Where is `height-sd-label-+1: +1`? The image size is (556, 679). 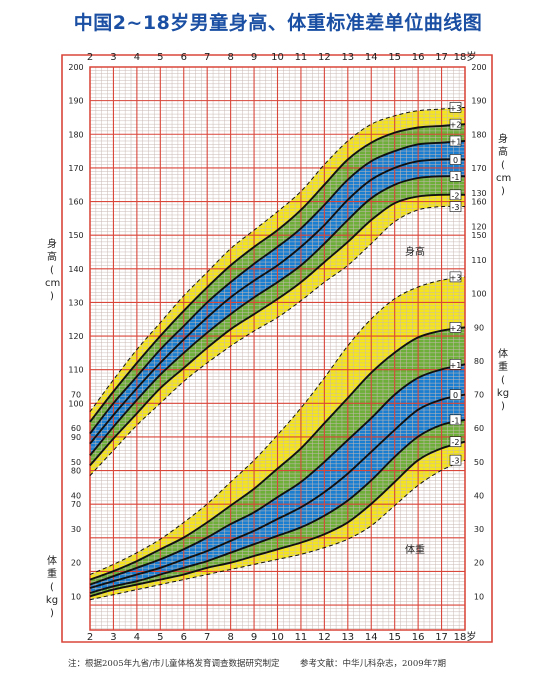
height-sd-label-+1: +1 is located at coordinates (456, 141).